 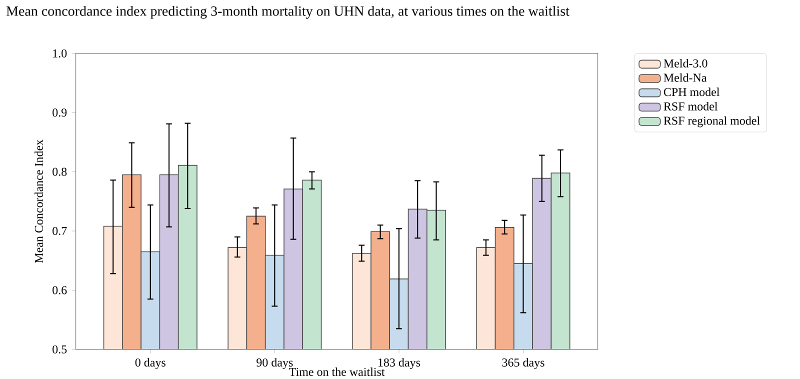 What do you see at coordinates (692, 92) in the screenshot?
I see `legend-label: CPH model` at bounding box center [692, 92].